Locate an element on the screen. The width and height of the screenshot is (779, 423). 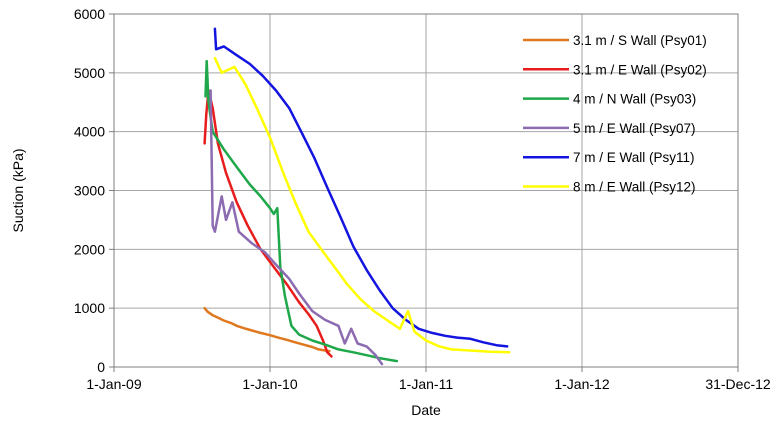
y-tick-label: 0 is located at coordinates (101, 367).